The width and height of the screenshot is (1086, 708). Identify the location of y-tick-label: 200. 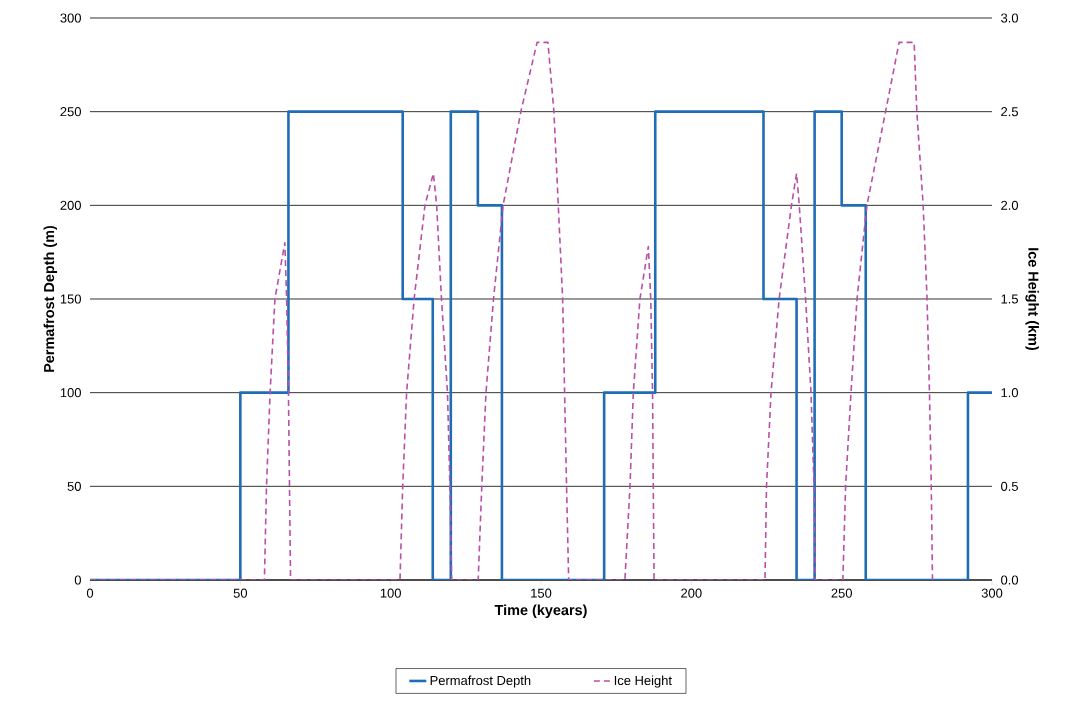
(70, 205).